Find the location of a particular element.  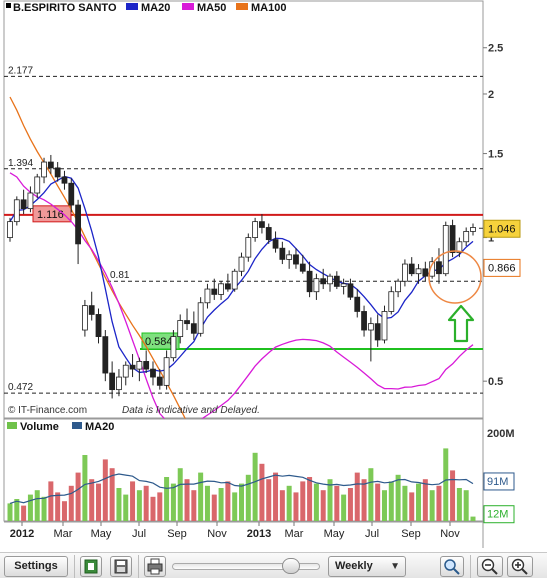

volume-legend-label: MA20 is located at coordinates (99, 427).